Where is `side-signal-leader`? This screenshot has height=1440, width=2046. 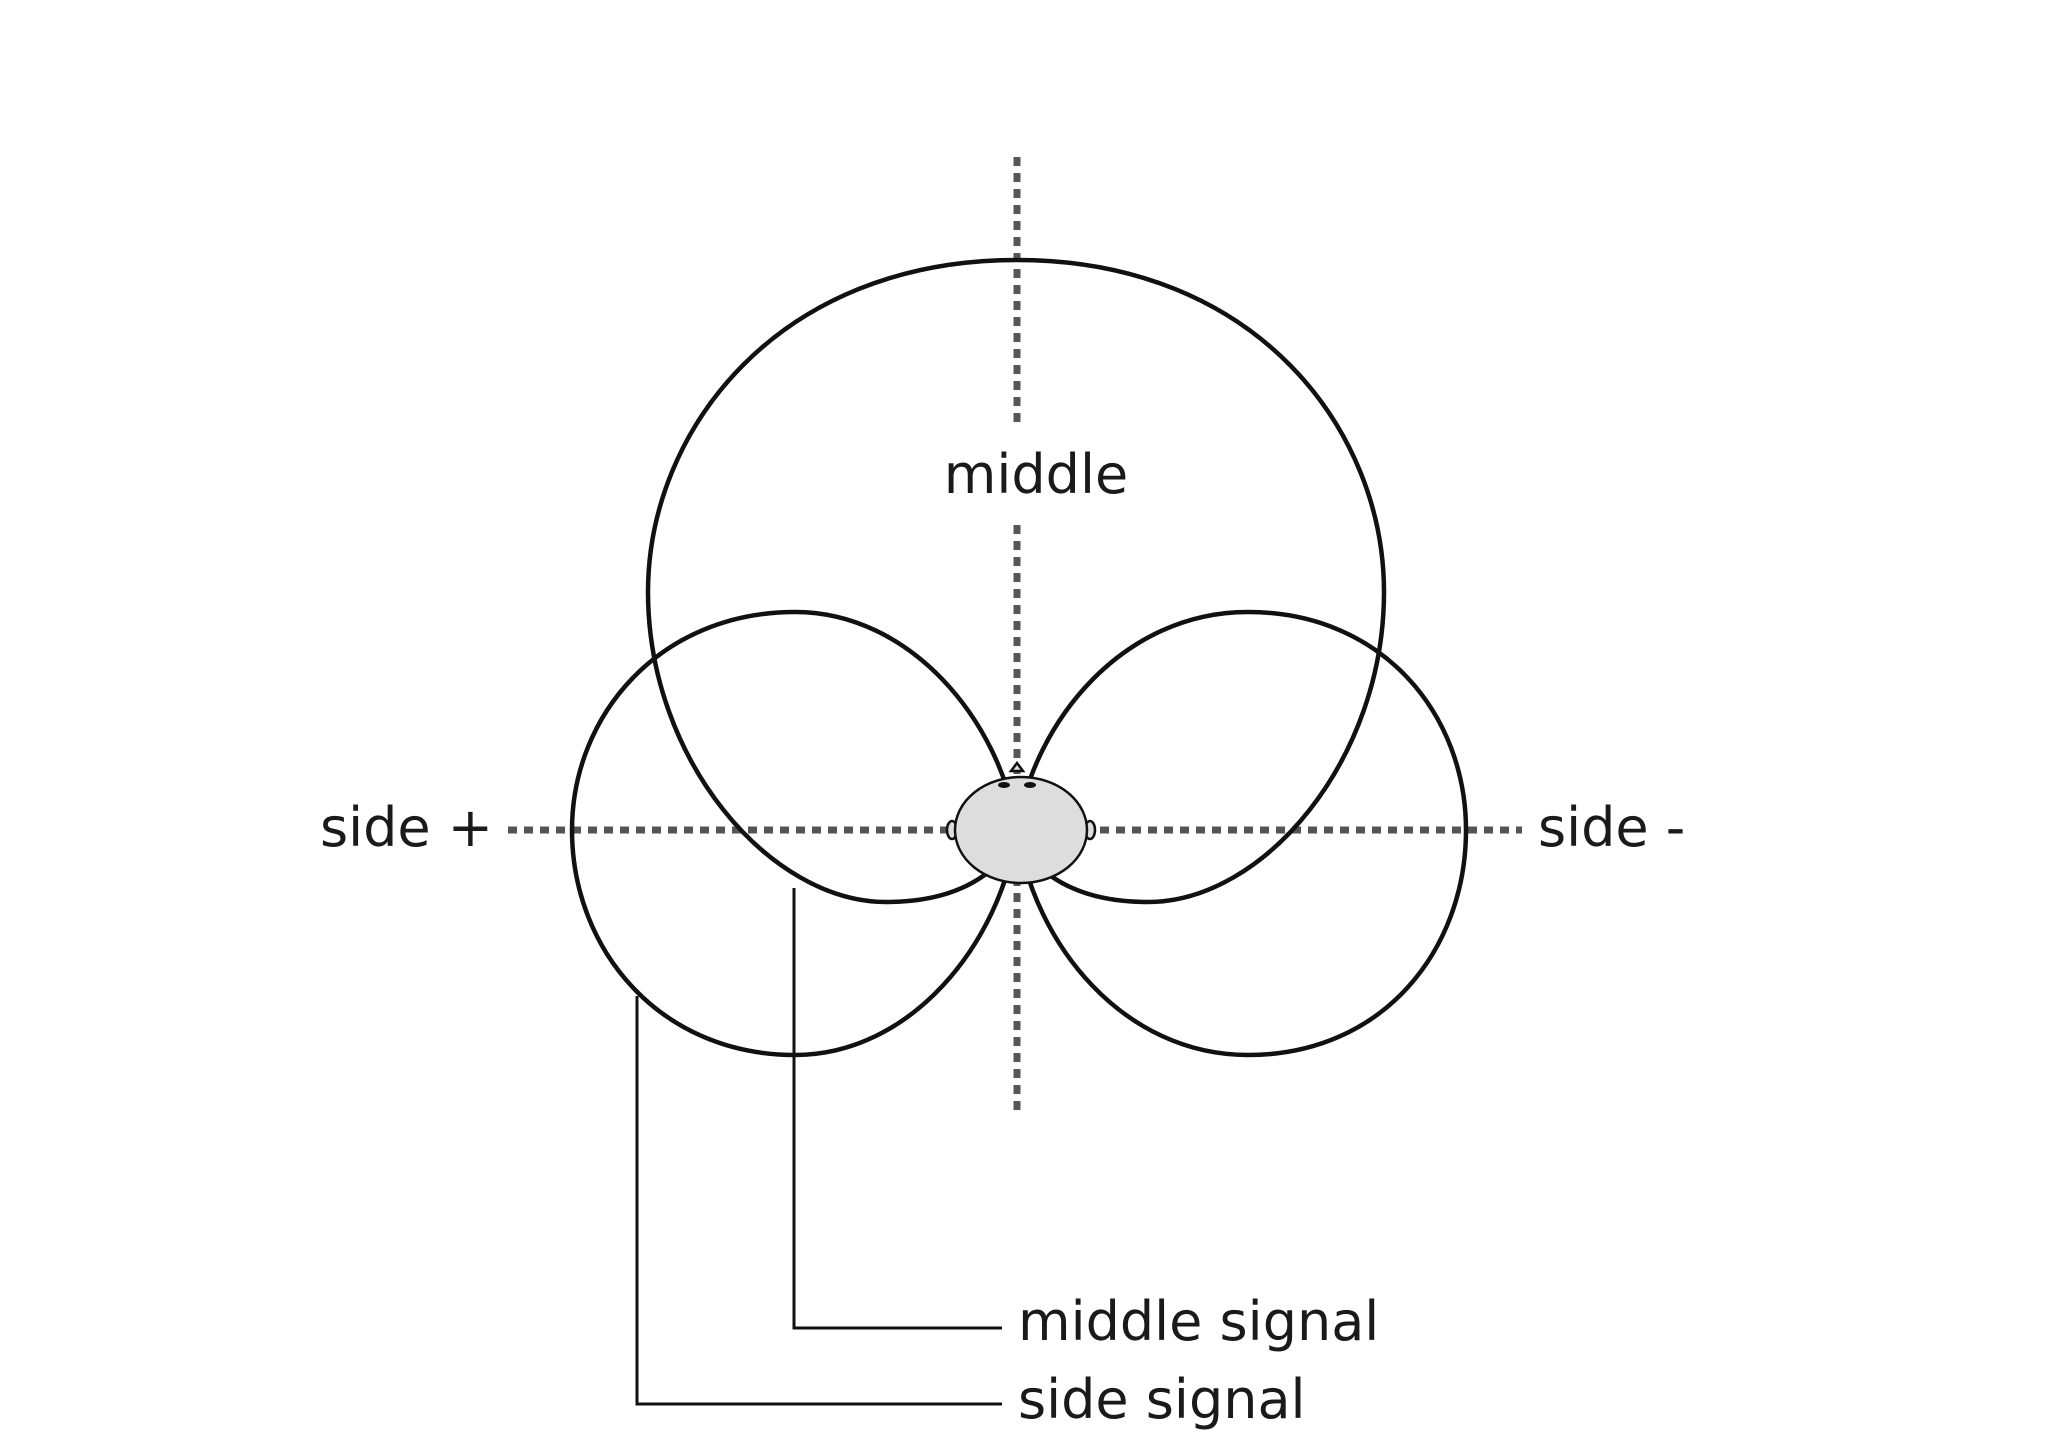 side-signal-leader is located at coordinates (818, 1201).